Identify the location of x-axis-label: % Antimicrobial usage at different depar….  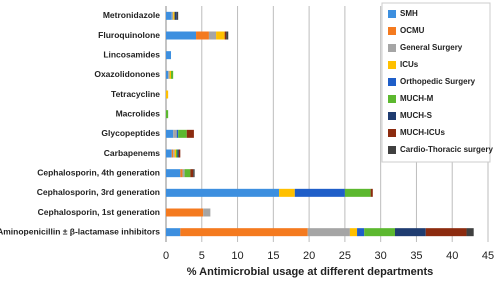
(310, 272).